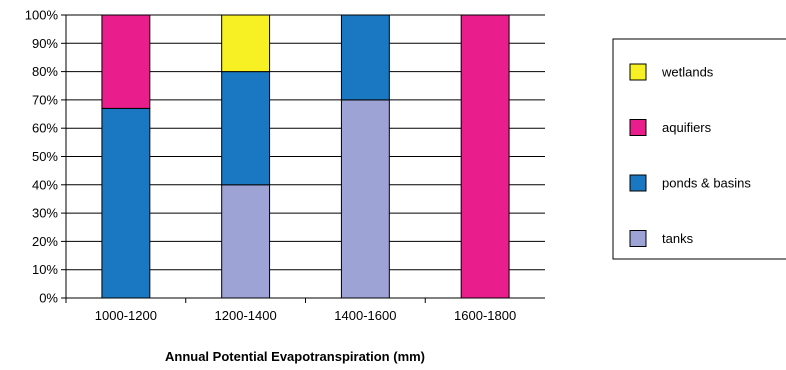 This screenshot has height=370, width=786. Describe the element at coordinates (45, 269) in the screenshot. I see `y-tick-label: 10%` at that location.